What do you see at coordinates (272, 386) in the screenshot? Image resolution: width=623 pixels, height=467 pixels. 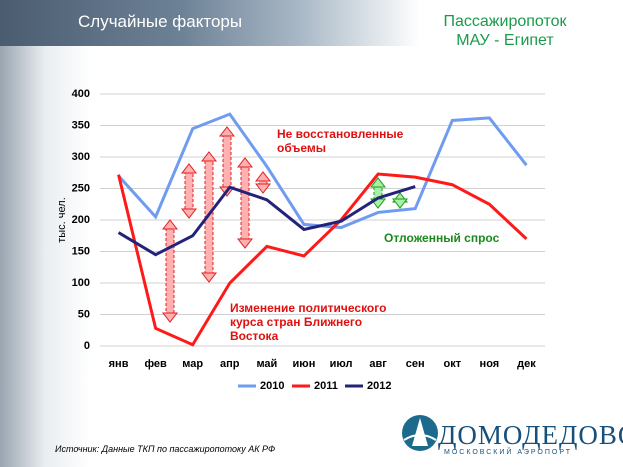 I see `legend-label: 2010` at bounding box center [272, 386].